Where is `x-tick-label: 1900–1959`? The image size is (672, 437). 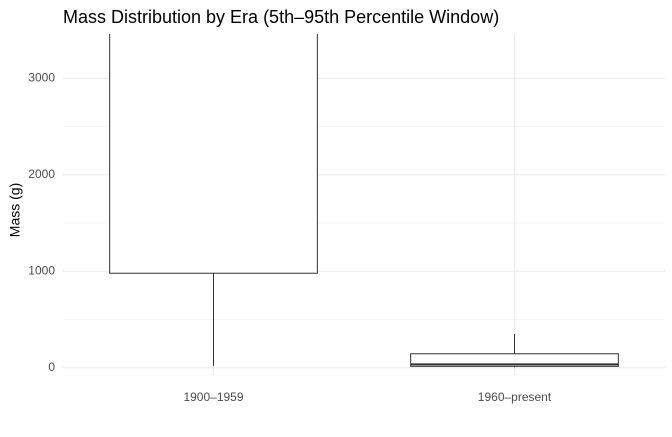
x-tick-label: 1900–1959 is located at coordinates (213, 397).